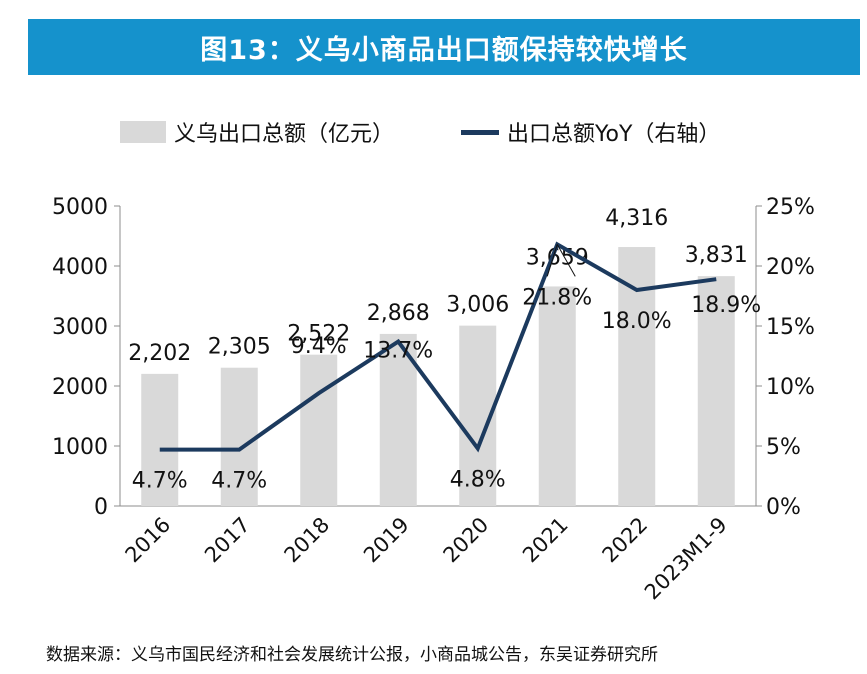 This screenshot has height=674, width=867. Describe the element at coordinates (625, 540) in the screenshot. I see `x-tick-label: 2022` at that location.